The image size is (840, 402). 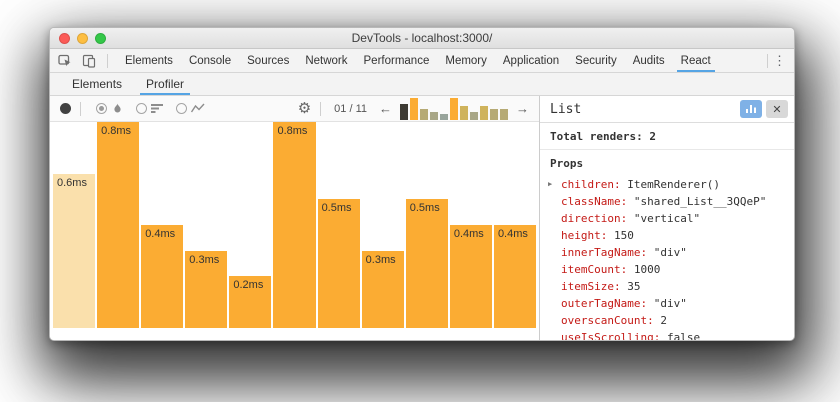 I want to click on ranked-radio, so click(x=141, y=108).